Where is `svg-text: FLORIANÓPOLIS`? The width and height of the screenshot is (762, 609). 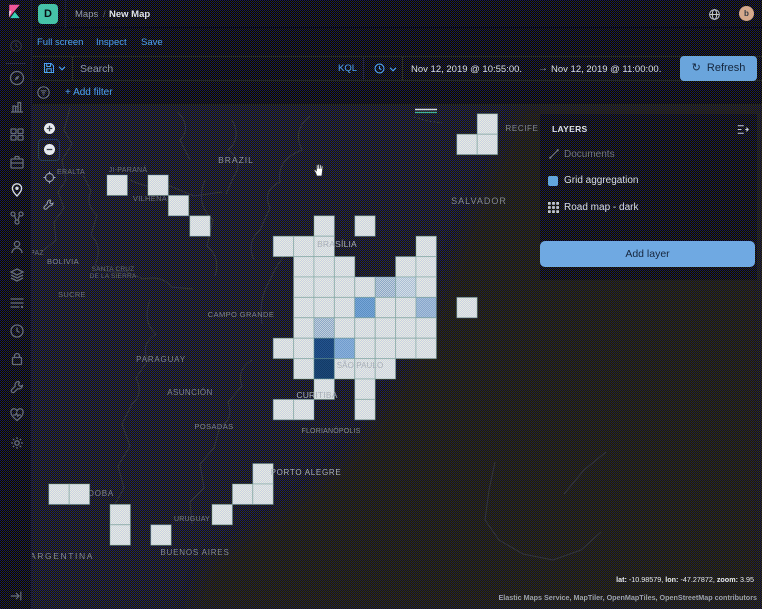 svg-text: FLORIANÓPOLIS is located at coordinates (330, 430).